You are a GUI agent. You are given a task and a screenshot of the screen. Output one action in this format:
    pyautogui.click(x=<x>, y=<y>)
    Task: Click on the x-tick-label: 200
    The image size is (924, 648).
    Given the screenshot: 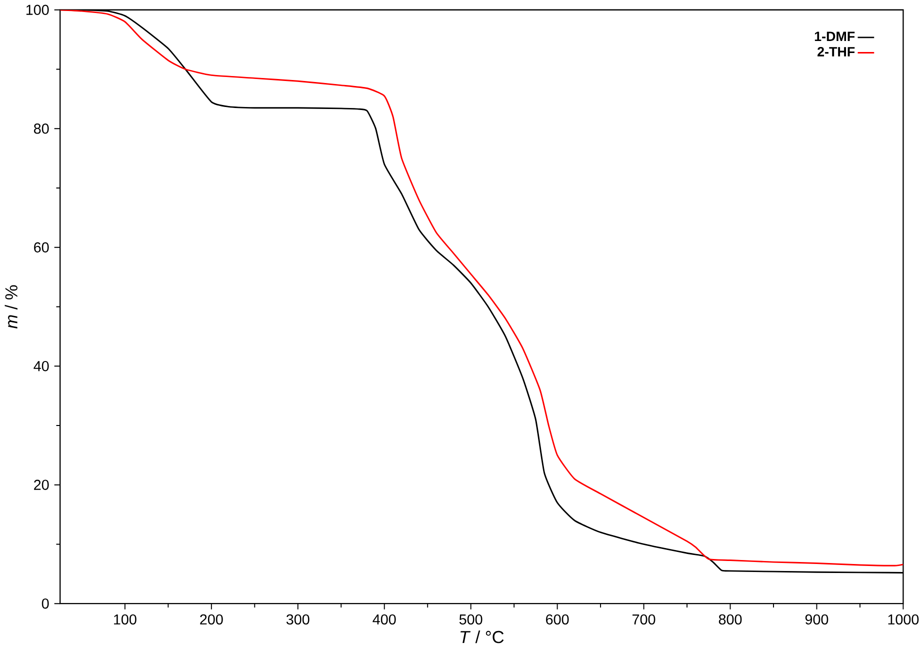 What is the action you would take?
    pyautogui.click(x=211, y=619)
    